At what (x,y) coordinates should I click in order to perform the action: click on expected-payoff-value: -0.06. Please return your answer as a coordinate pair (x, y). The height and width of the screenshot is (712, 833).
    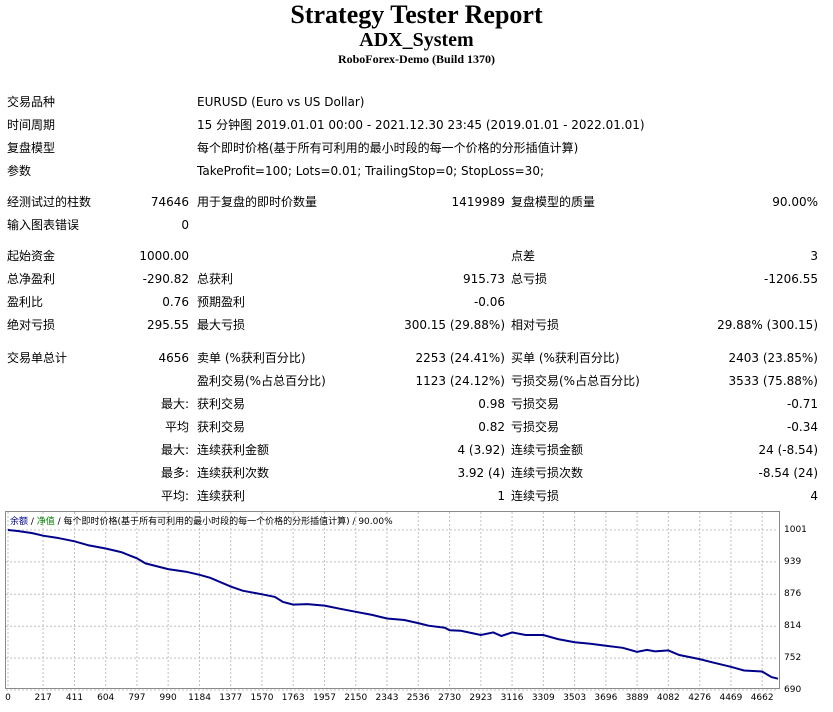
    Looking at the image, I should click on (489, 302).